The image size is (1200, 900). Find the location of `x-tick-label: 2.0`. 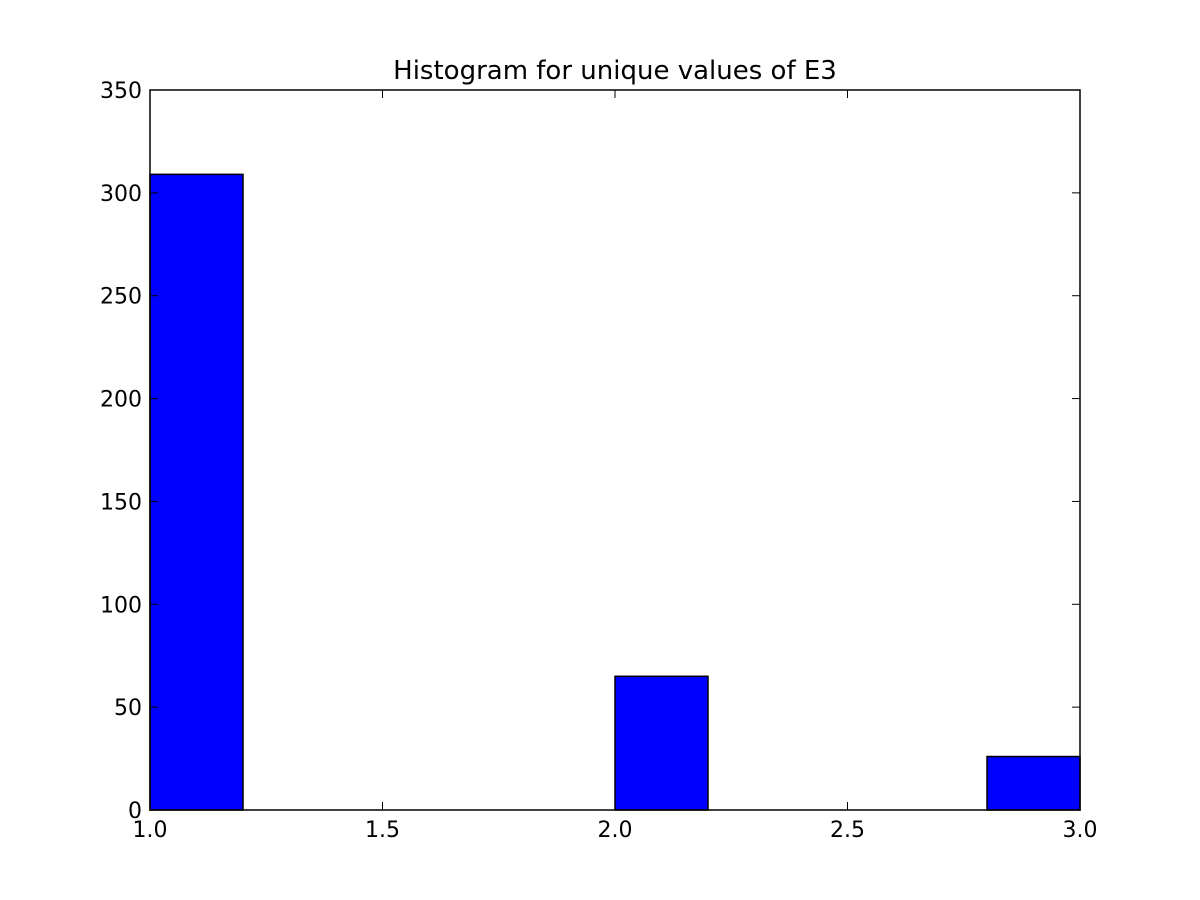

x-tick-label: 2.0 is located at coordinates (615, 830).